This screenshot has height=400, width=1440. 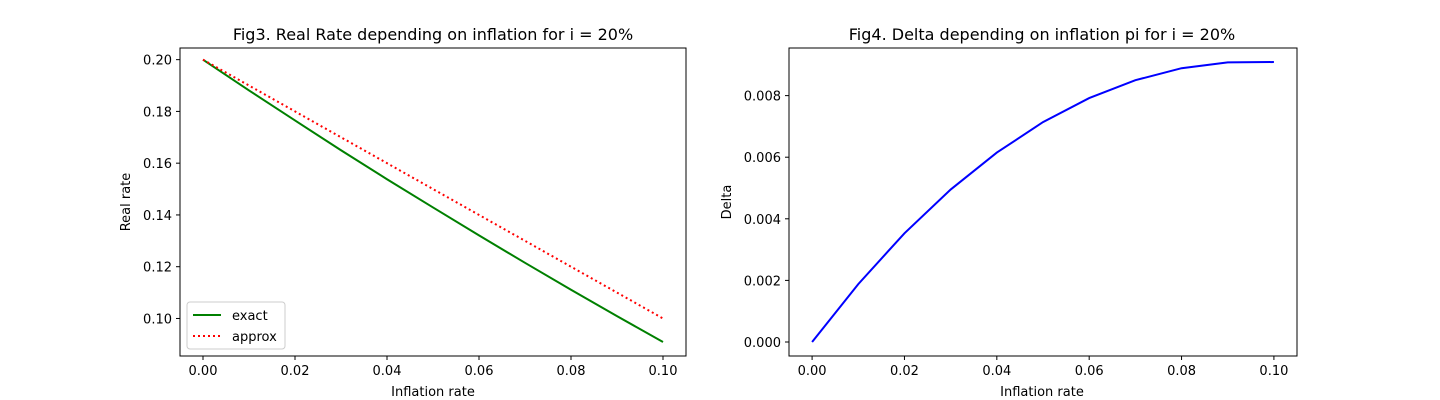 I want to click on legend-box, so click(x=236, y=325).